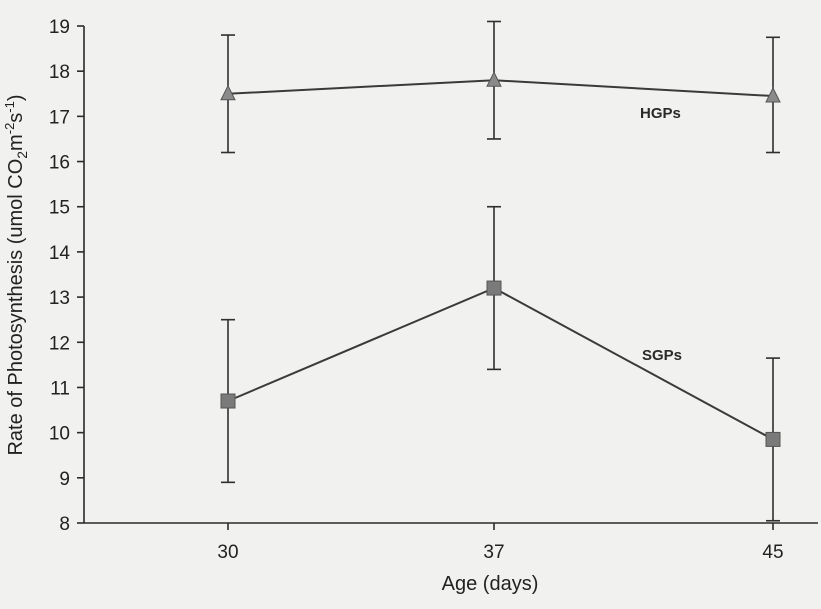  I want to click on series-line, so click(500, 88).